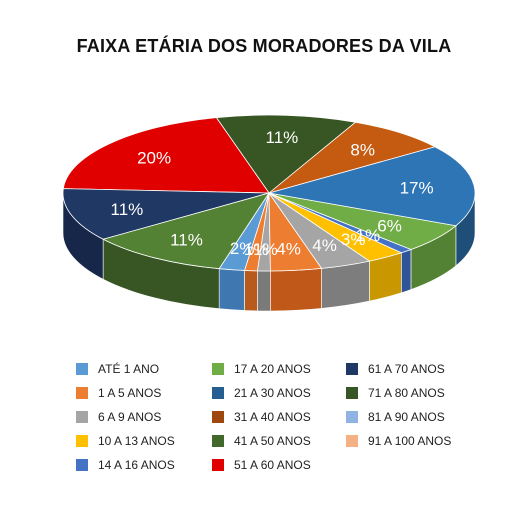  Describe the element at coordinates (406, 417) in the screenshot. I see `legend-label-12: 81 A 90 ANOS` at that location.